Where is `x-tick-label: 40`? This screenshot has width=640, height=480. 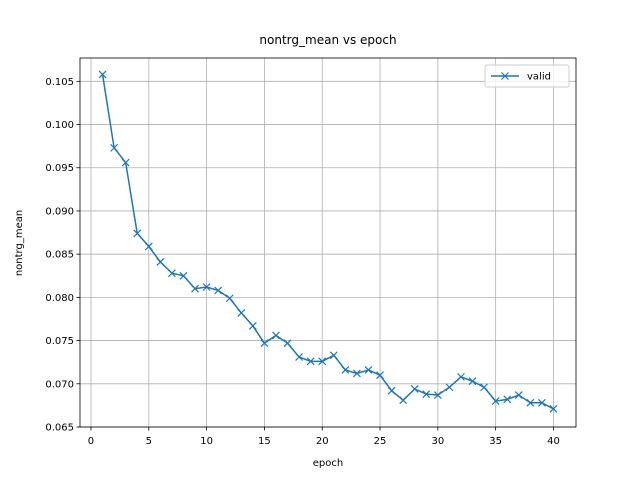 x-tick-label: 40 is located at coordinates (553, 441).